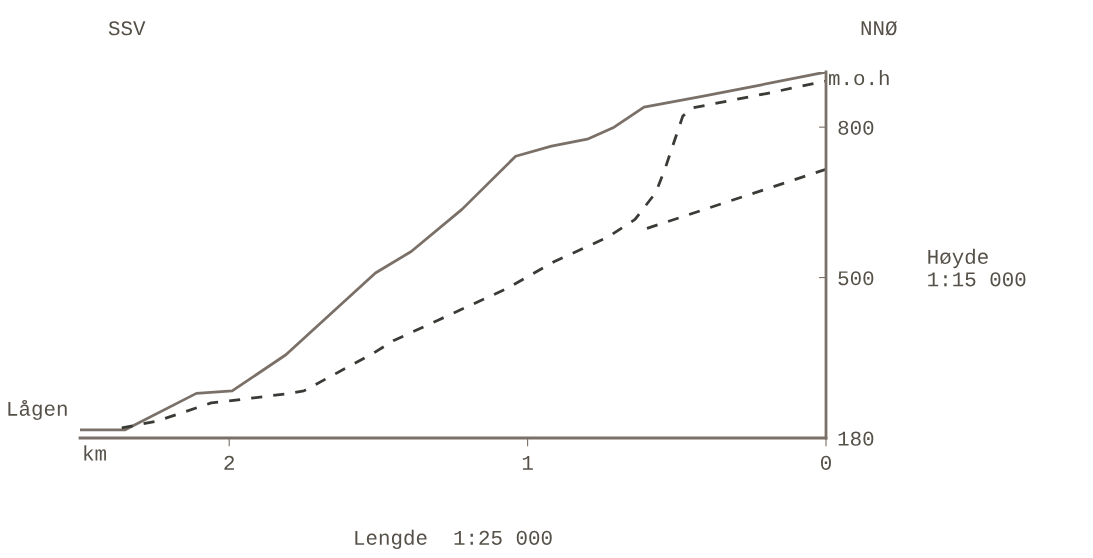 Image resolution: width=1093 pixels, height=558 pixels. Describe the element at coordinates (856, 278) in the screenshot. I see `y-tick-label: 500` at that location.